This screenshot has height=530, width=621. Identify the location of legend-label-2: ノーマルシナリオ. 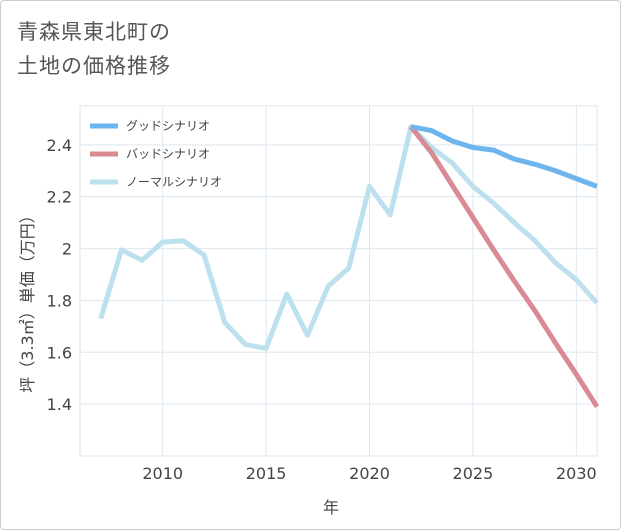
(174, 182).